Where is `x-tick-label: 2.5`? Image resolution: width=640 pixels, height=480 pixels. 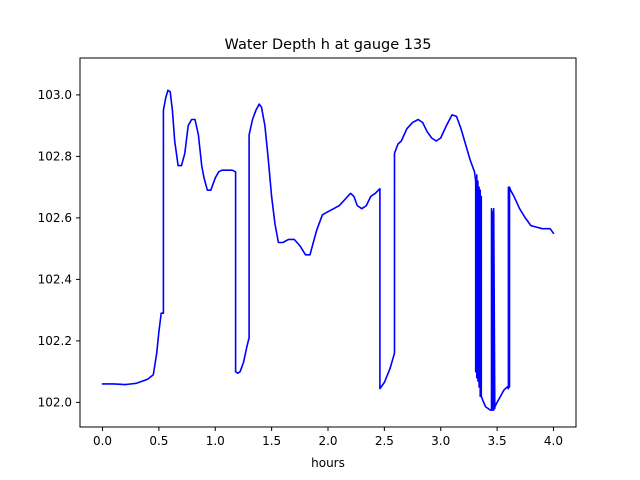
x-tick-label: 2.5 is located at coordinates (384, 441).